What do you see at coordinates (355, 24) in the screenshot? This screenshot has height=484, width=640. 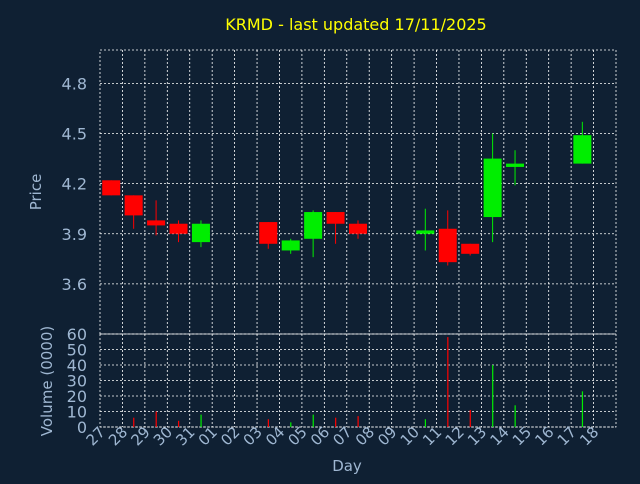 I see `chart-title: KRMD - last updated 17/11/2025` at bounding box center [355, 24].